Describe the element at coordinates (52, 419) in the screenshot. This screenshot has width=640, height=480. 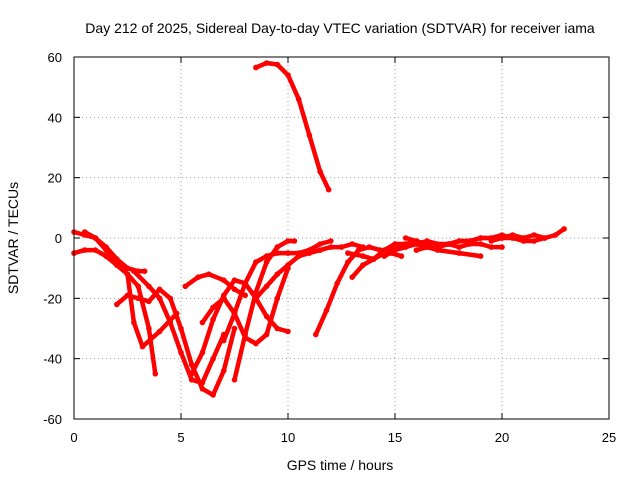
I see `y-tick-label: -60` at that location.